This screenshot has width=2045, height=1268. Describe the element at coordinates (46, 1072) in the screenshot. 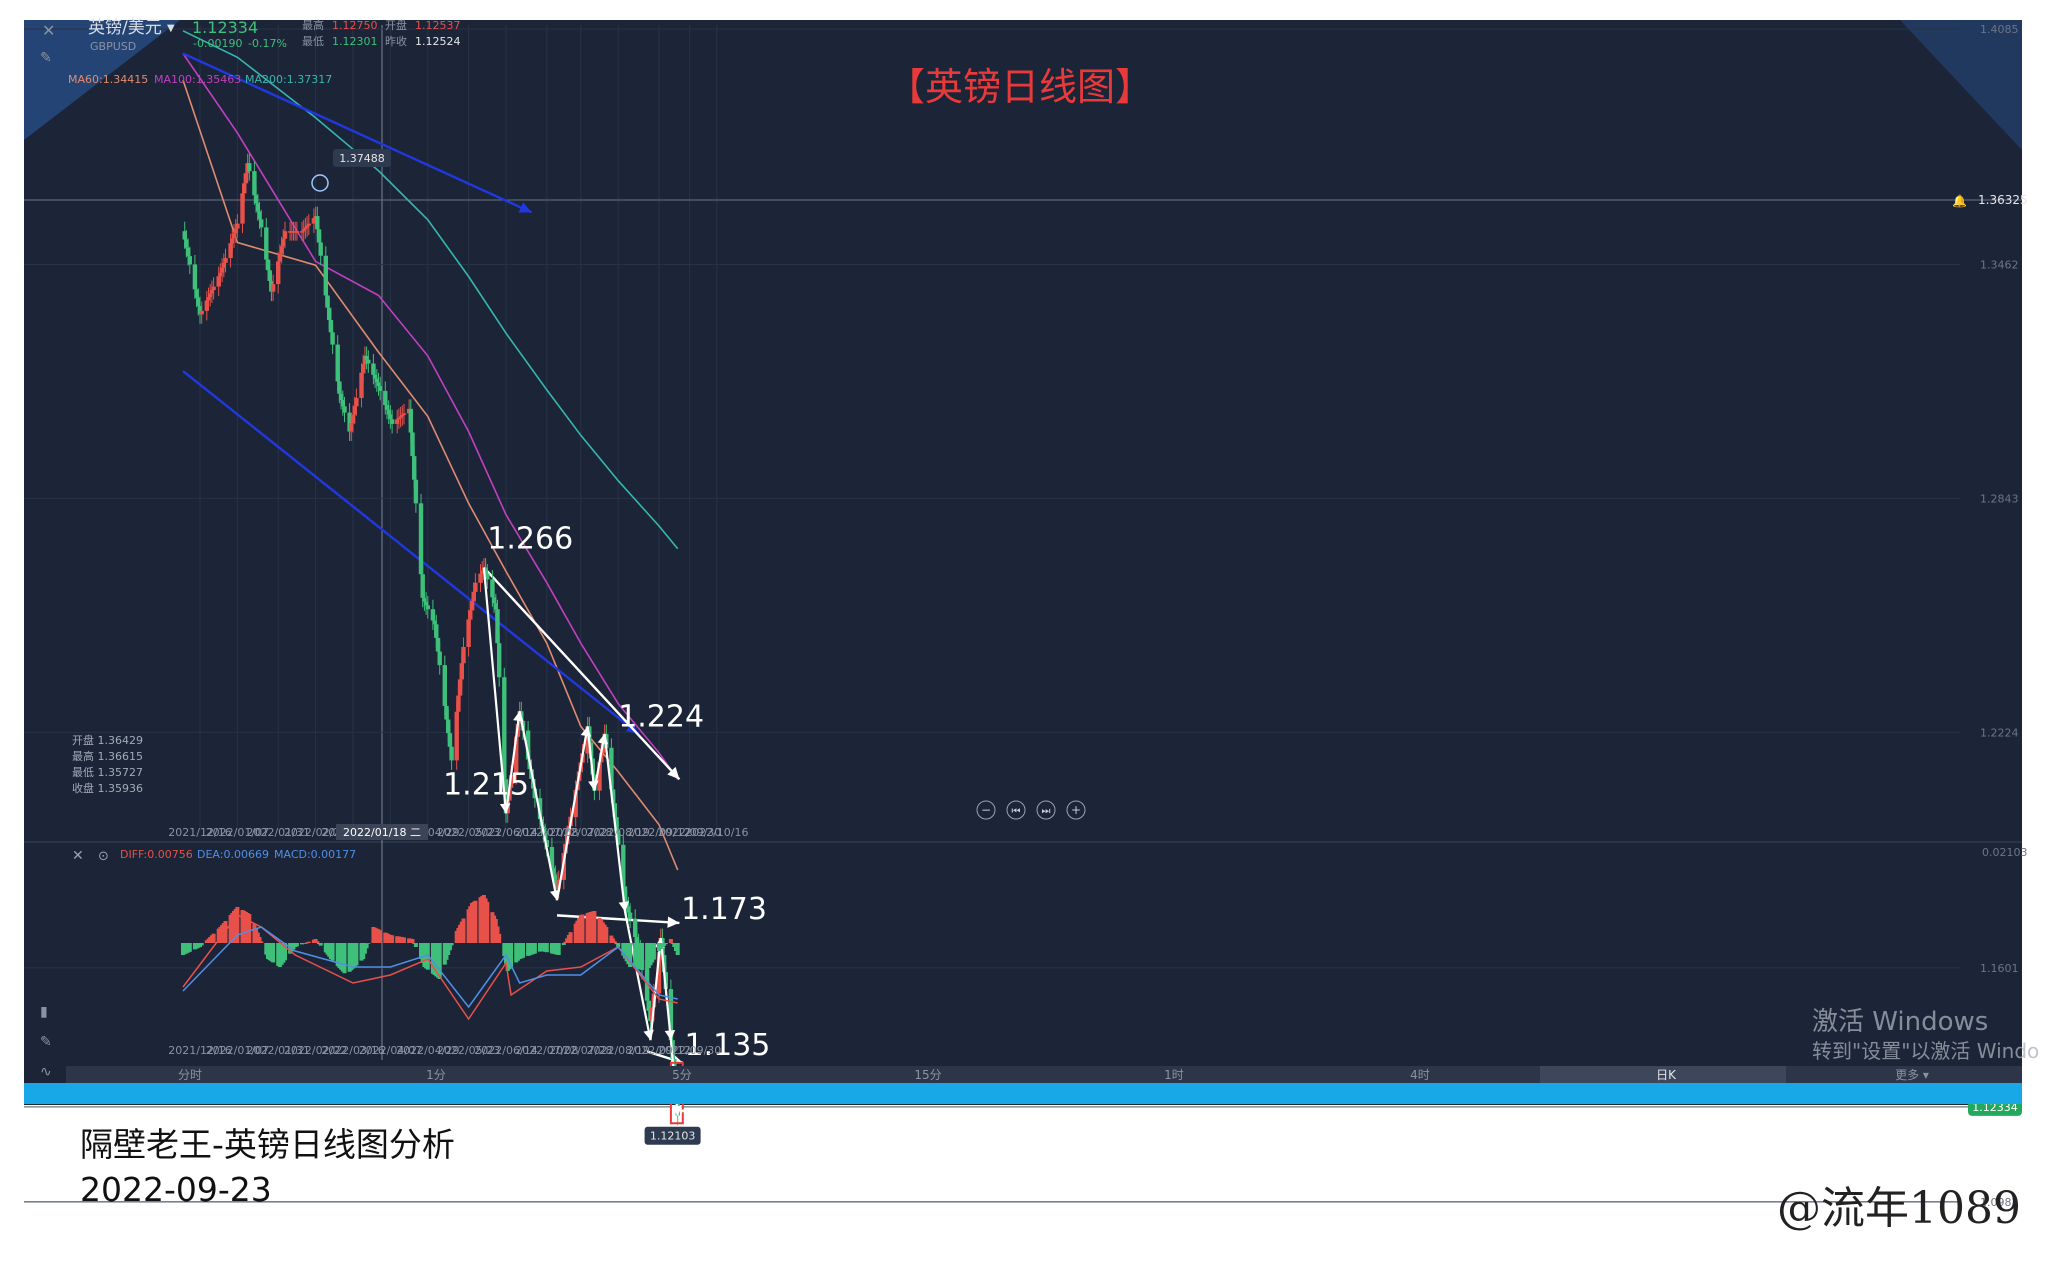

I see `macd-indicator-icon: ∿` at that location.